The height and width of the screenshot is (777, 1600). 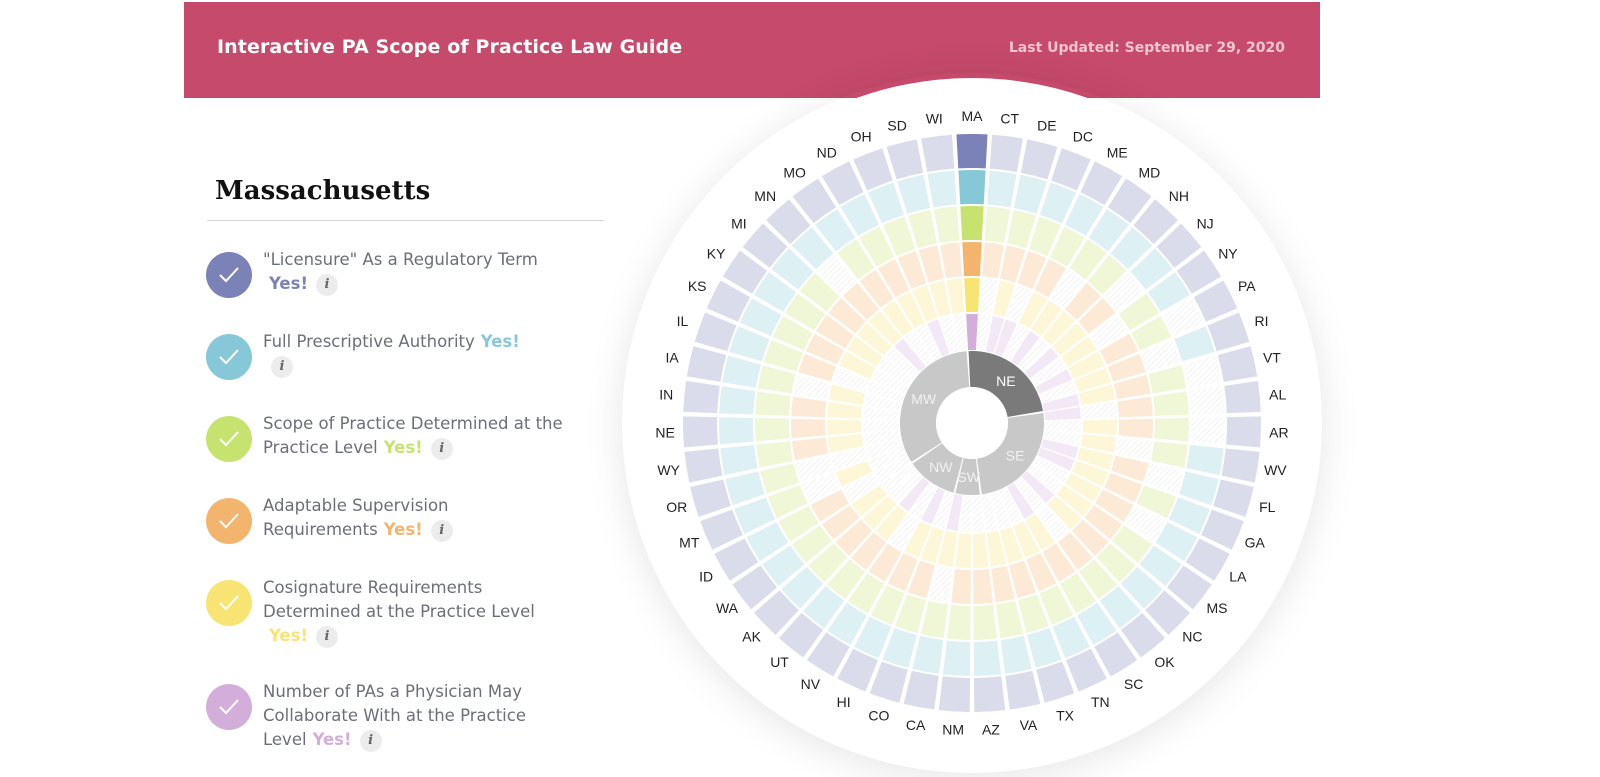 I want to click on state-label: MT, so click(x=689, y=543).